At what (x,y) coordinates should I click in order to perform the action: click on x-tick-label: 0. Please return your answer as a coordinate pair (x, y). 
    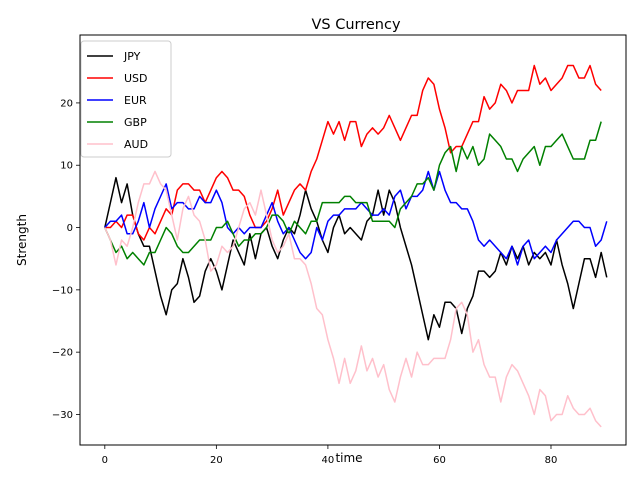
    Looking at the image, I should click on (105, 460).